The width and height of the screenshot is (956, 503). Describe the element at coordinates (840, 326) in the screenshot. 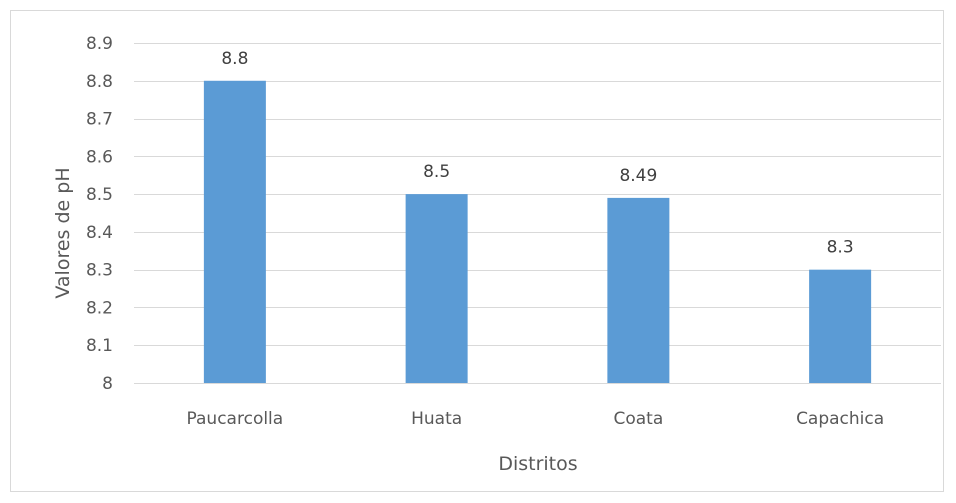

I see `bar-capachica` at that location.